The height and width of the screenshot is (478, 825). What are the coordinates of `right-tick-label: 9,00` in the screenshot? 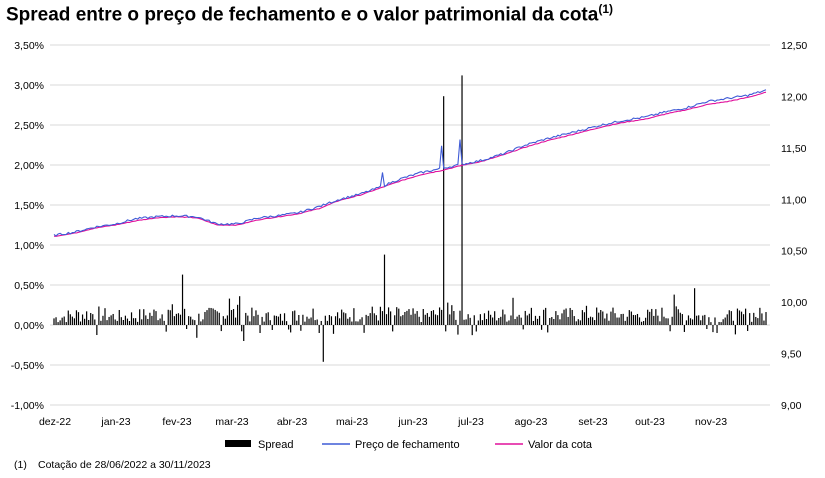 It's located at (791, 406).